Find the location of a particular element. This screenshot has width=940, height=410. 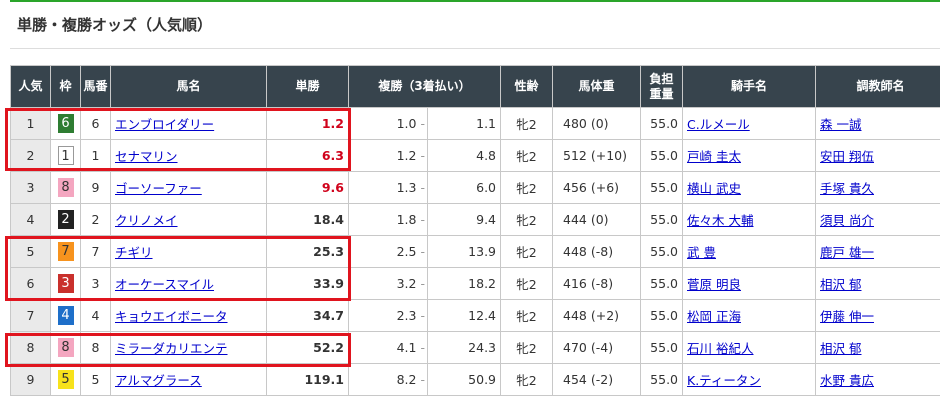

horse-name-link: オーケースマイル is located at coordinates (165, 284).